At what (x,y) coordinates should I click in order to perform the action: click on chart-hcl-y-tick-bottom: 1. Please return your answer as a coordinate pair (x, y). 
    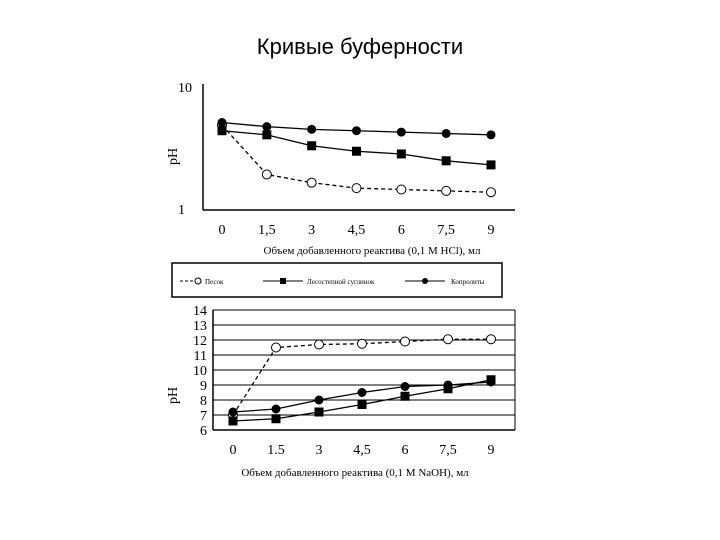
    Looking at the image, I should click on (181, 210).